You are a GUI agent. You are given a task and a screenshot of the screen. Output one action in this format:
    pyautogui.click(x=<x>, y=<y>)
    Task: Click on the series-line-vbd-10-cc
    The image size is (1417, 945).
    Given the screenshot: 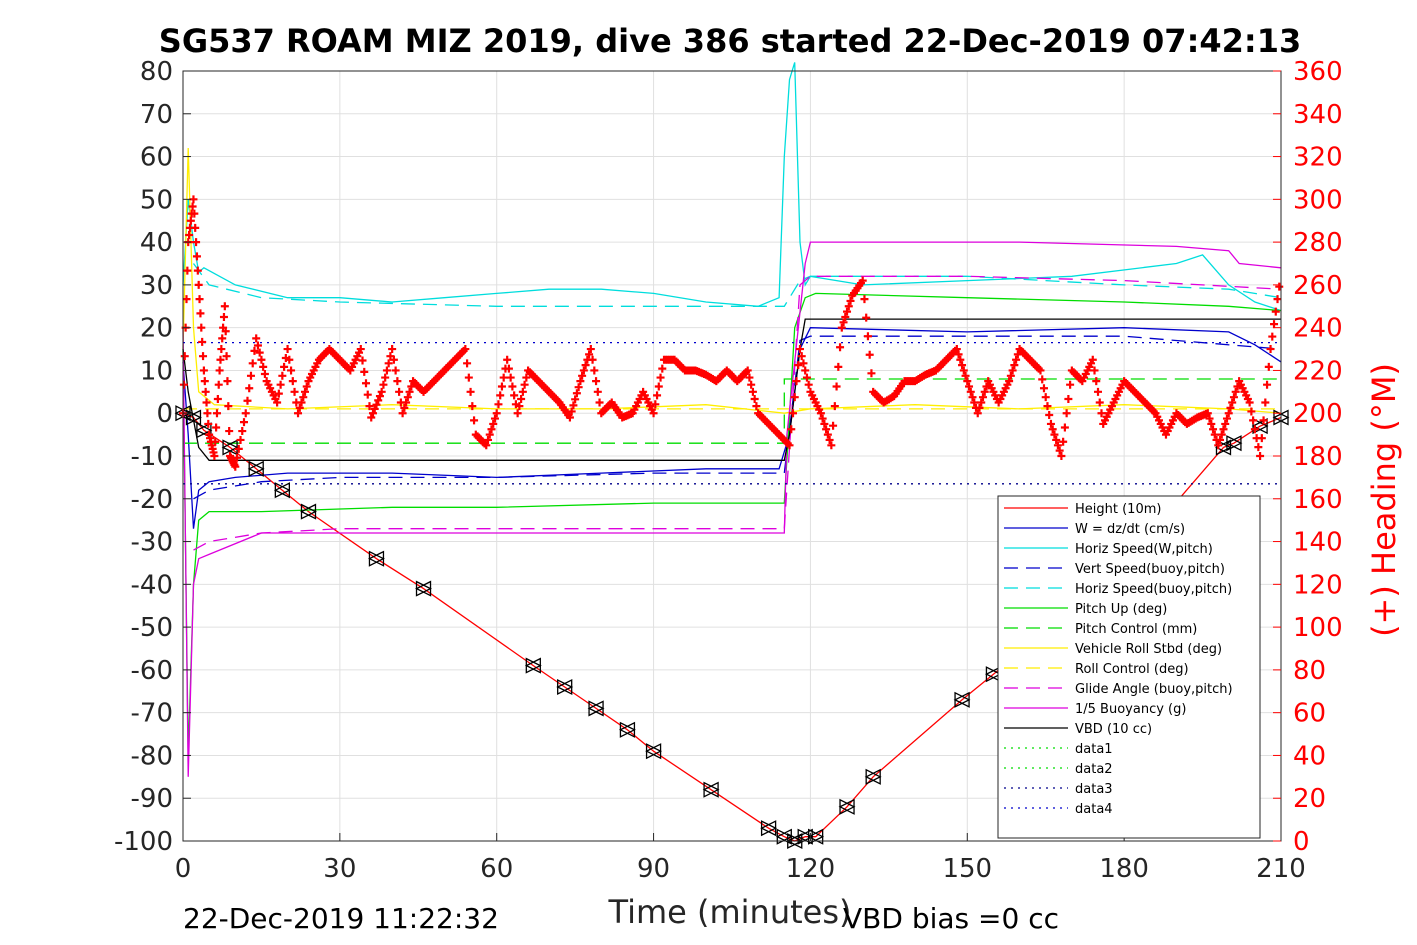 What is the action you would take?
    pyautogui.click(x=731, y=389)
    